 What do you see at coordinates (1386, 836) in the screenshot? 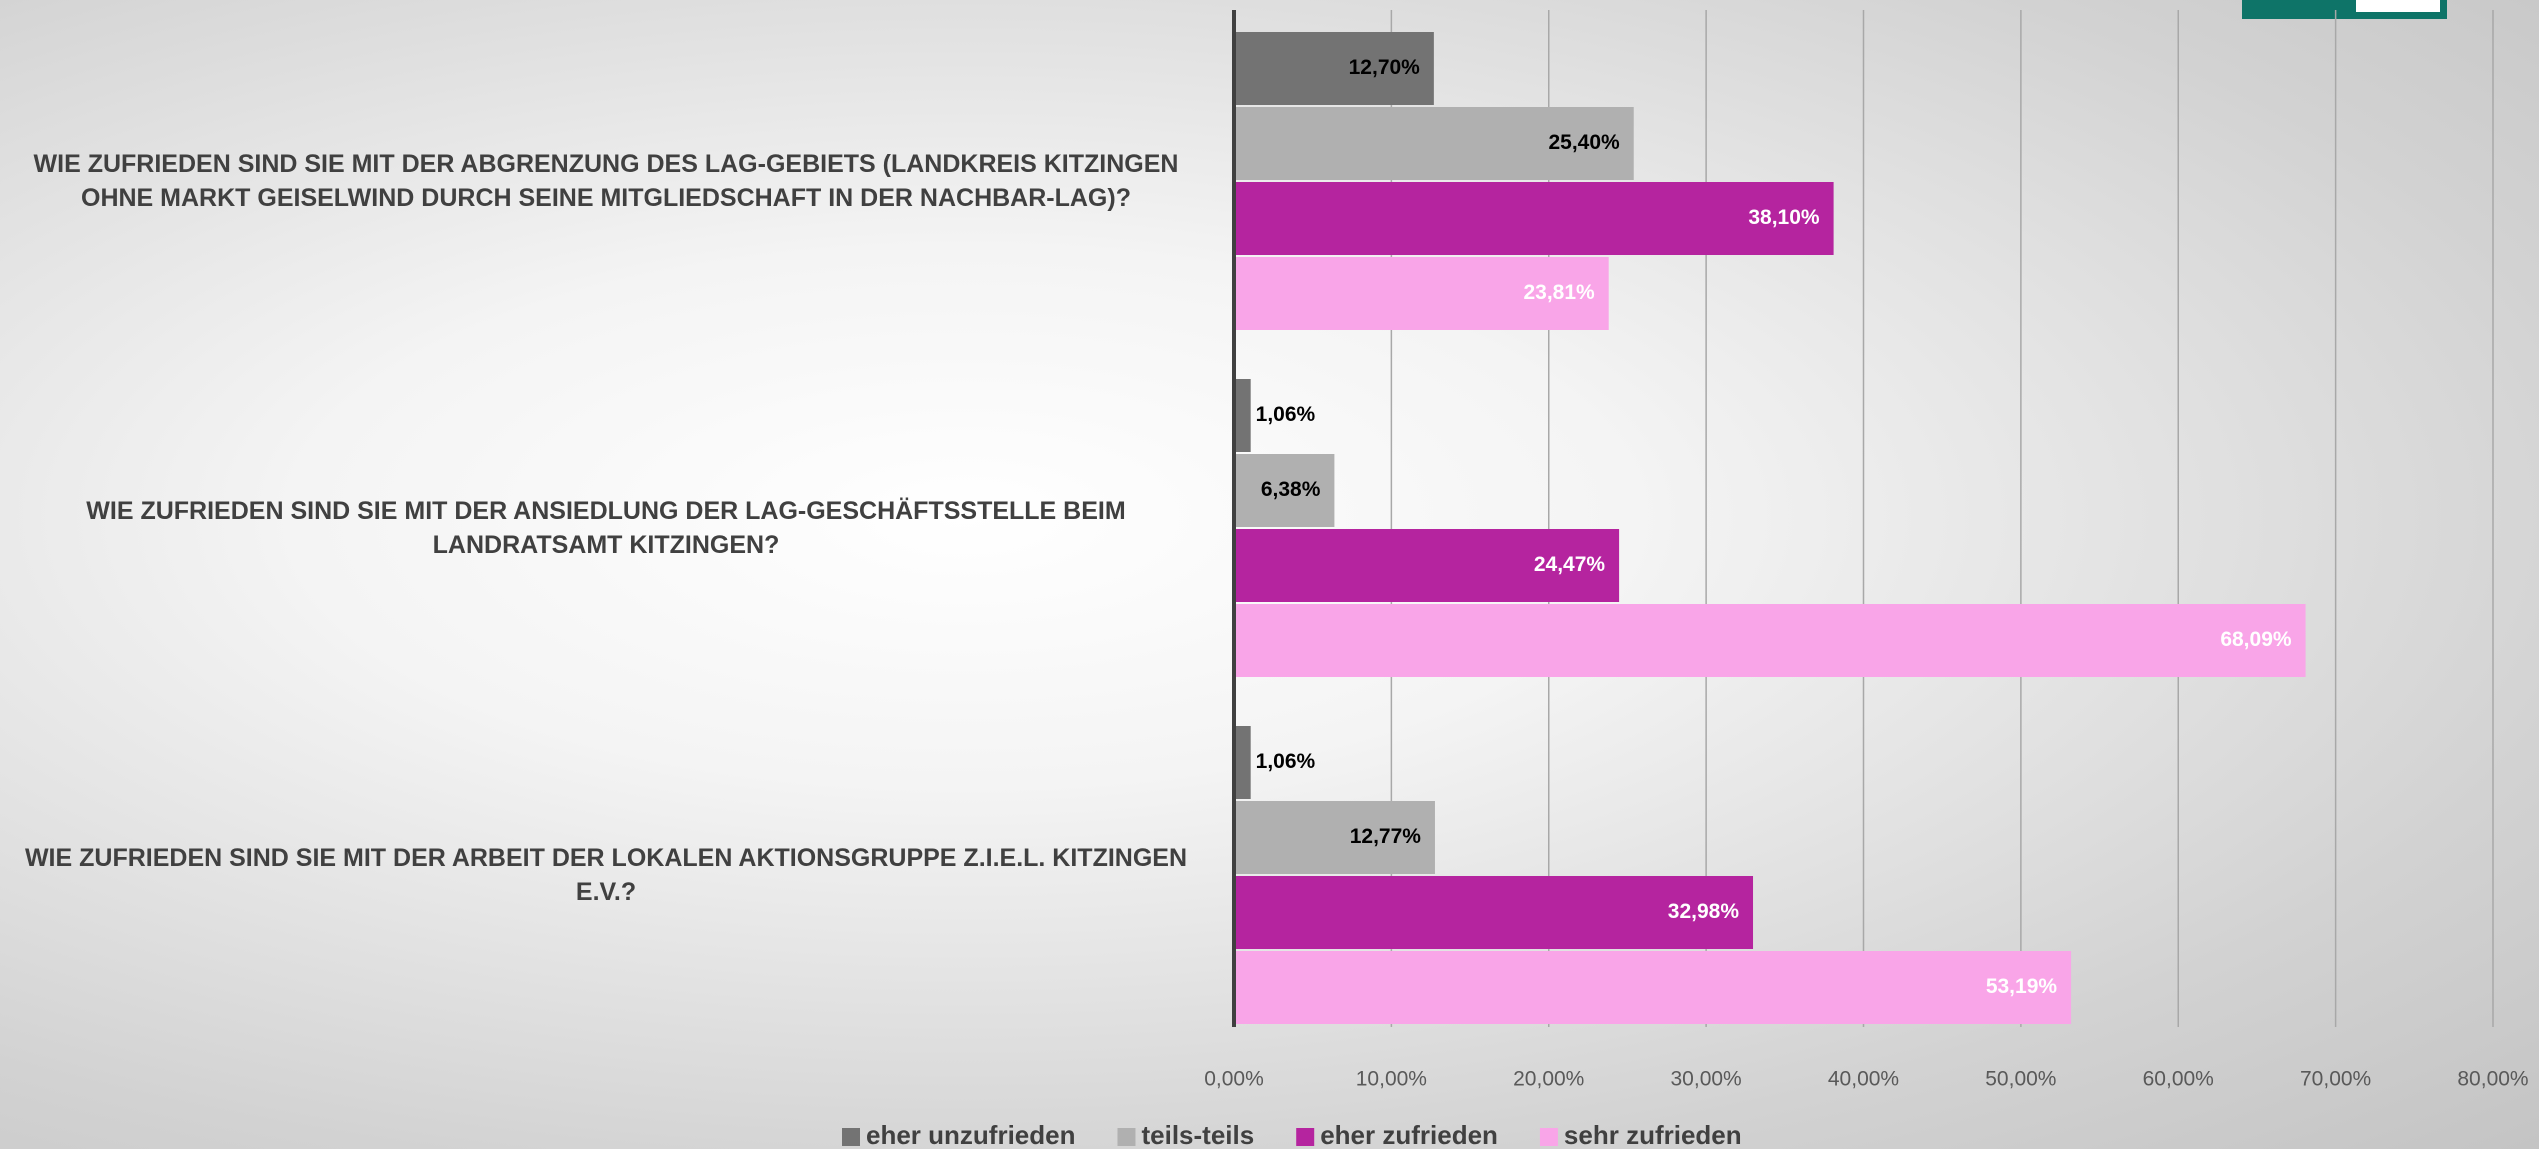
I see `data-label: 12,77%` at bounding box center [1386, 836].